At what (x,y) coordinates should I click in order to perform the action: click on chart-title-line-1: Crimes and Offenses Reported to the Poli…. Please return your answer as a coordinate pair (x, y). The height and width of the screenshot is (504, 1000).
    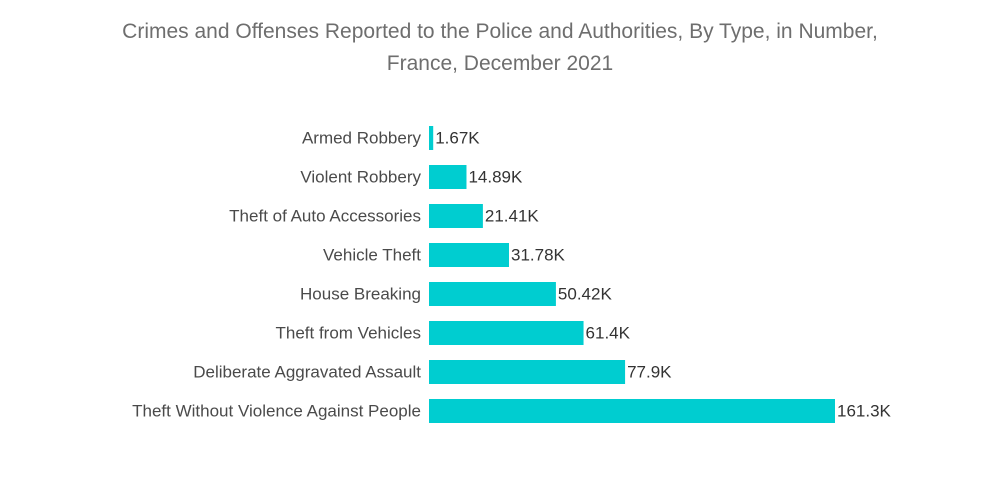
    Looking at the image, I should click on (500, 31).